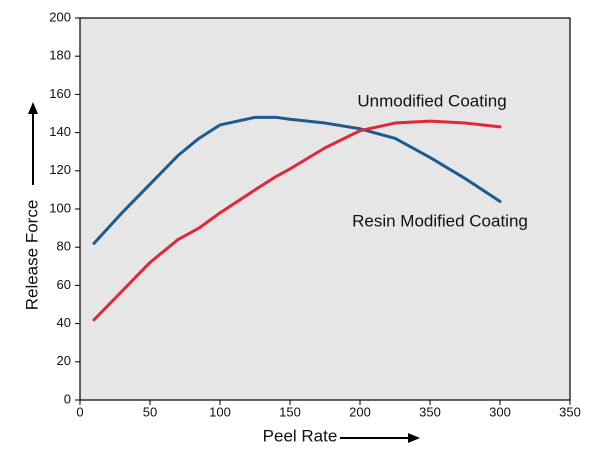 The height and width of the screenshot is (459, 591). What do you see at coordinates (60, 169) in the screenshot?
I see `y-tick-label: 120` at bounding box center [60, 169].